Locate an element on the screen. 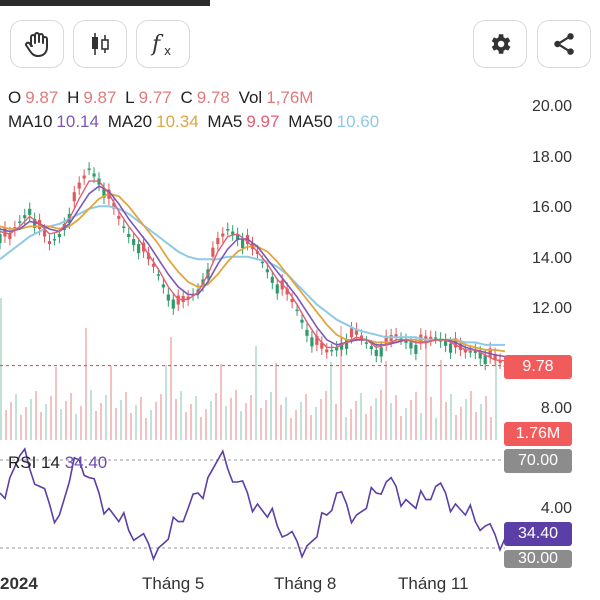  price-axis-label: 18.00 is located at coordinates (551, 157).